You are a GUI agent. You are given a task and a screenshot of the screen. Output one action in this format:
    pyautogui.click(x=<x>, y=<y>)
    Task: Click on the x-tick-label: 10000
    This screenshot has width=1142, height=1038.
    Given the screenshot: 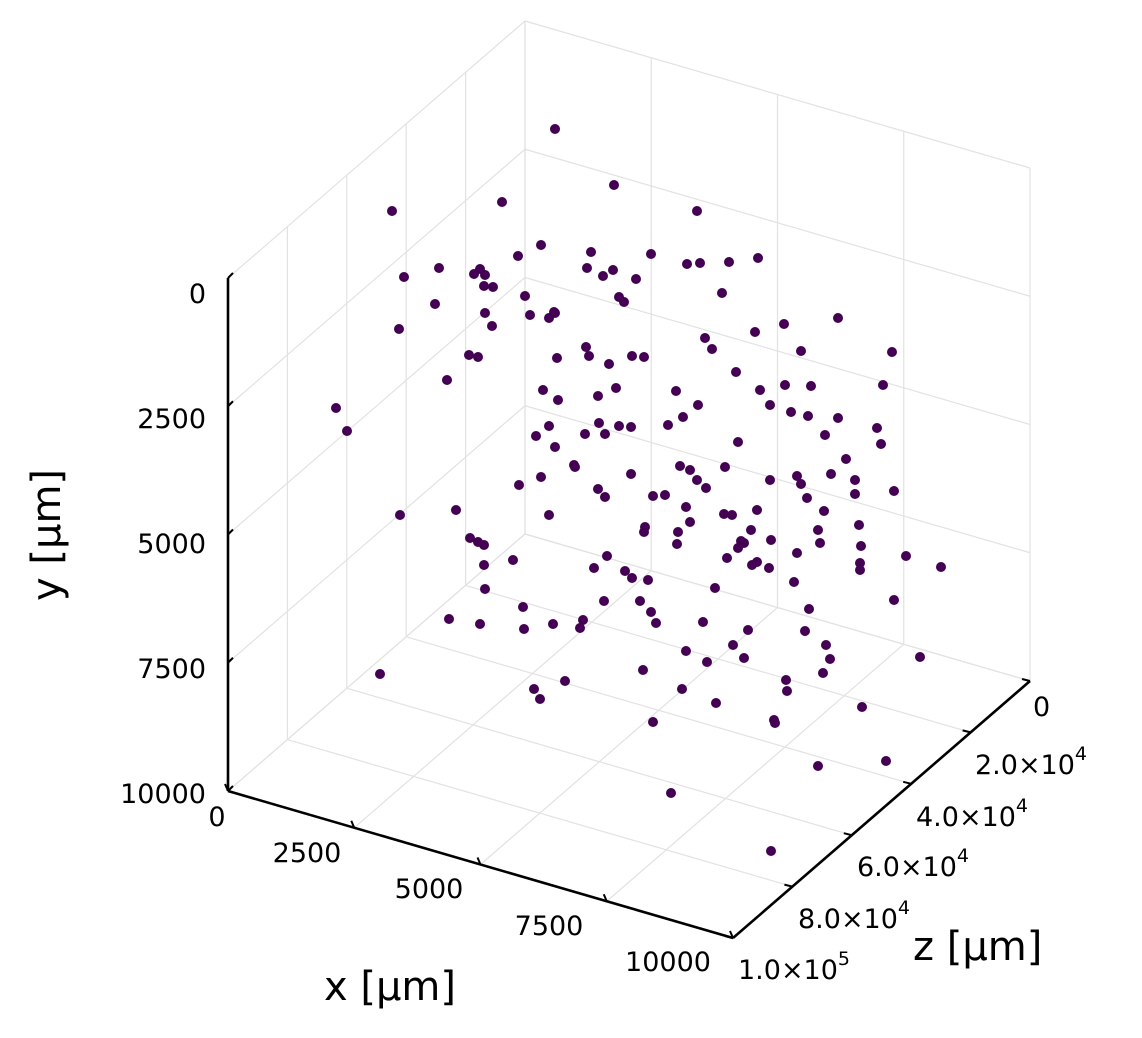 What is the action you would take?
    pyautogui.click(x=668, y=962)
    